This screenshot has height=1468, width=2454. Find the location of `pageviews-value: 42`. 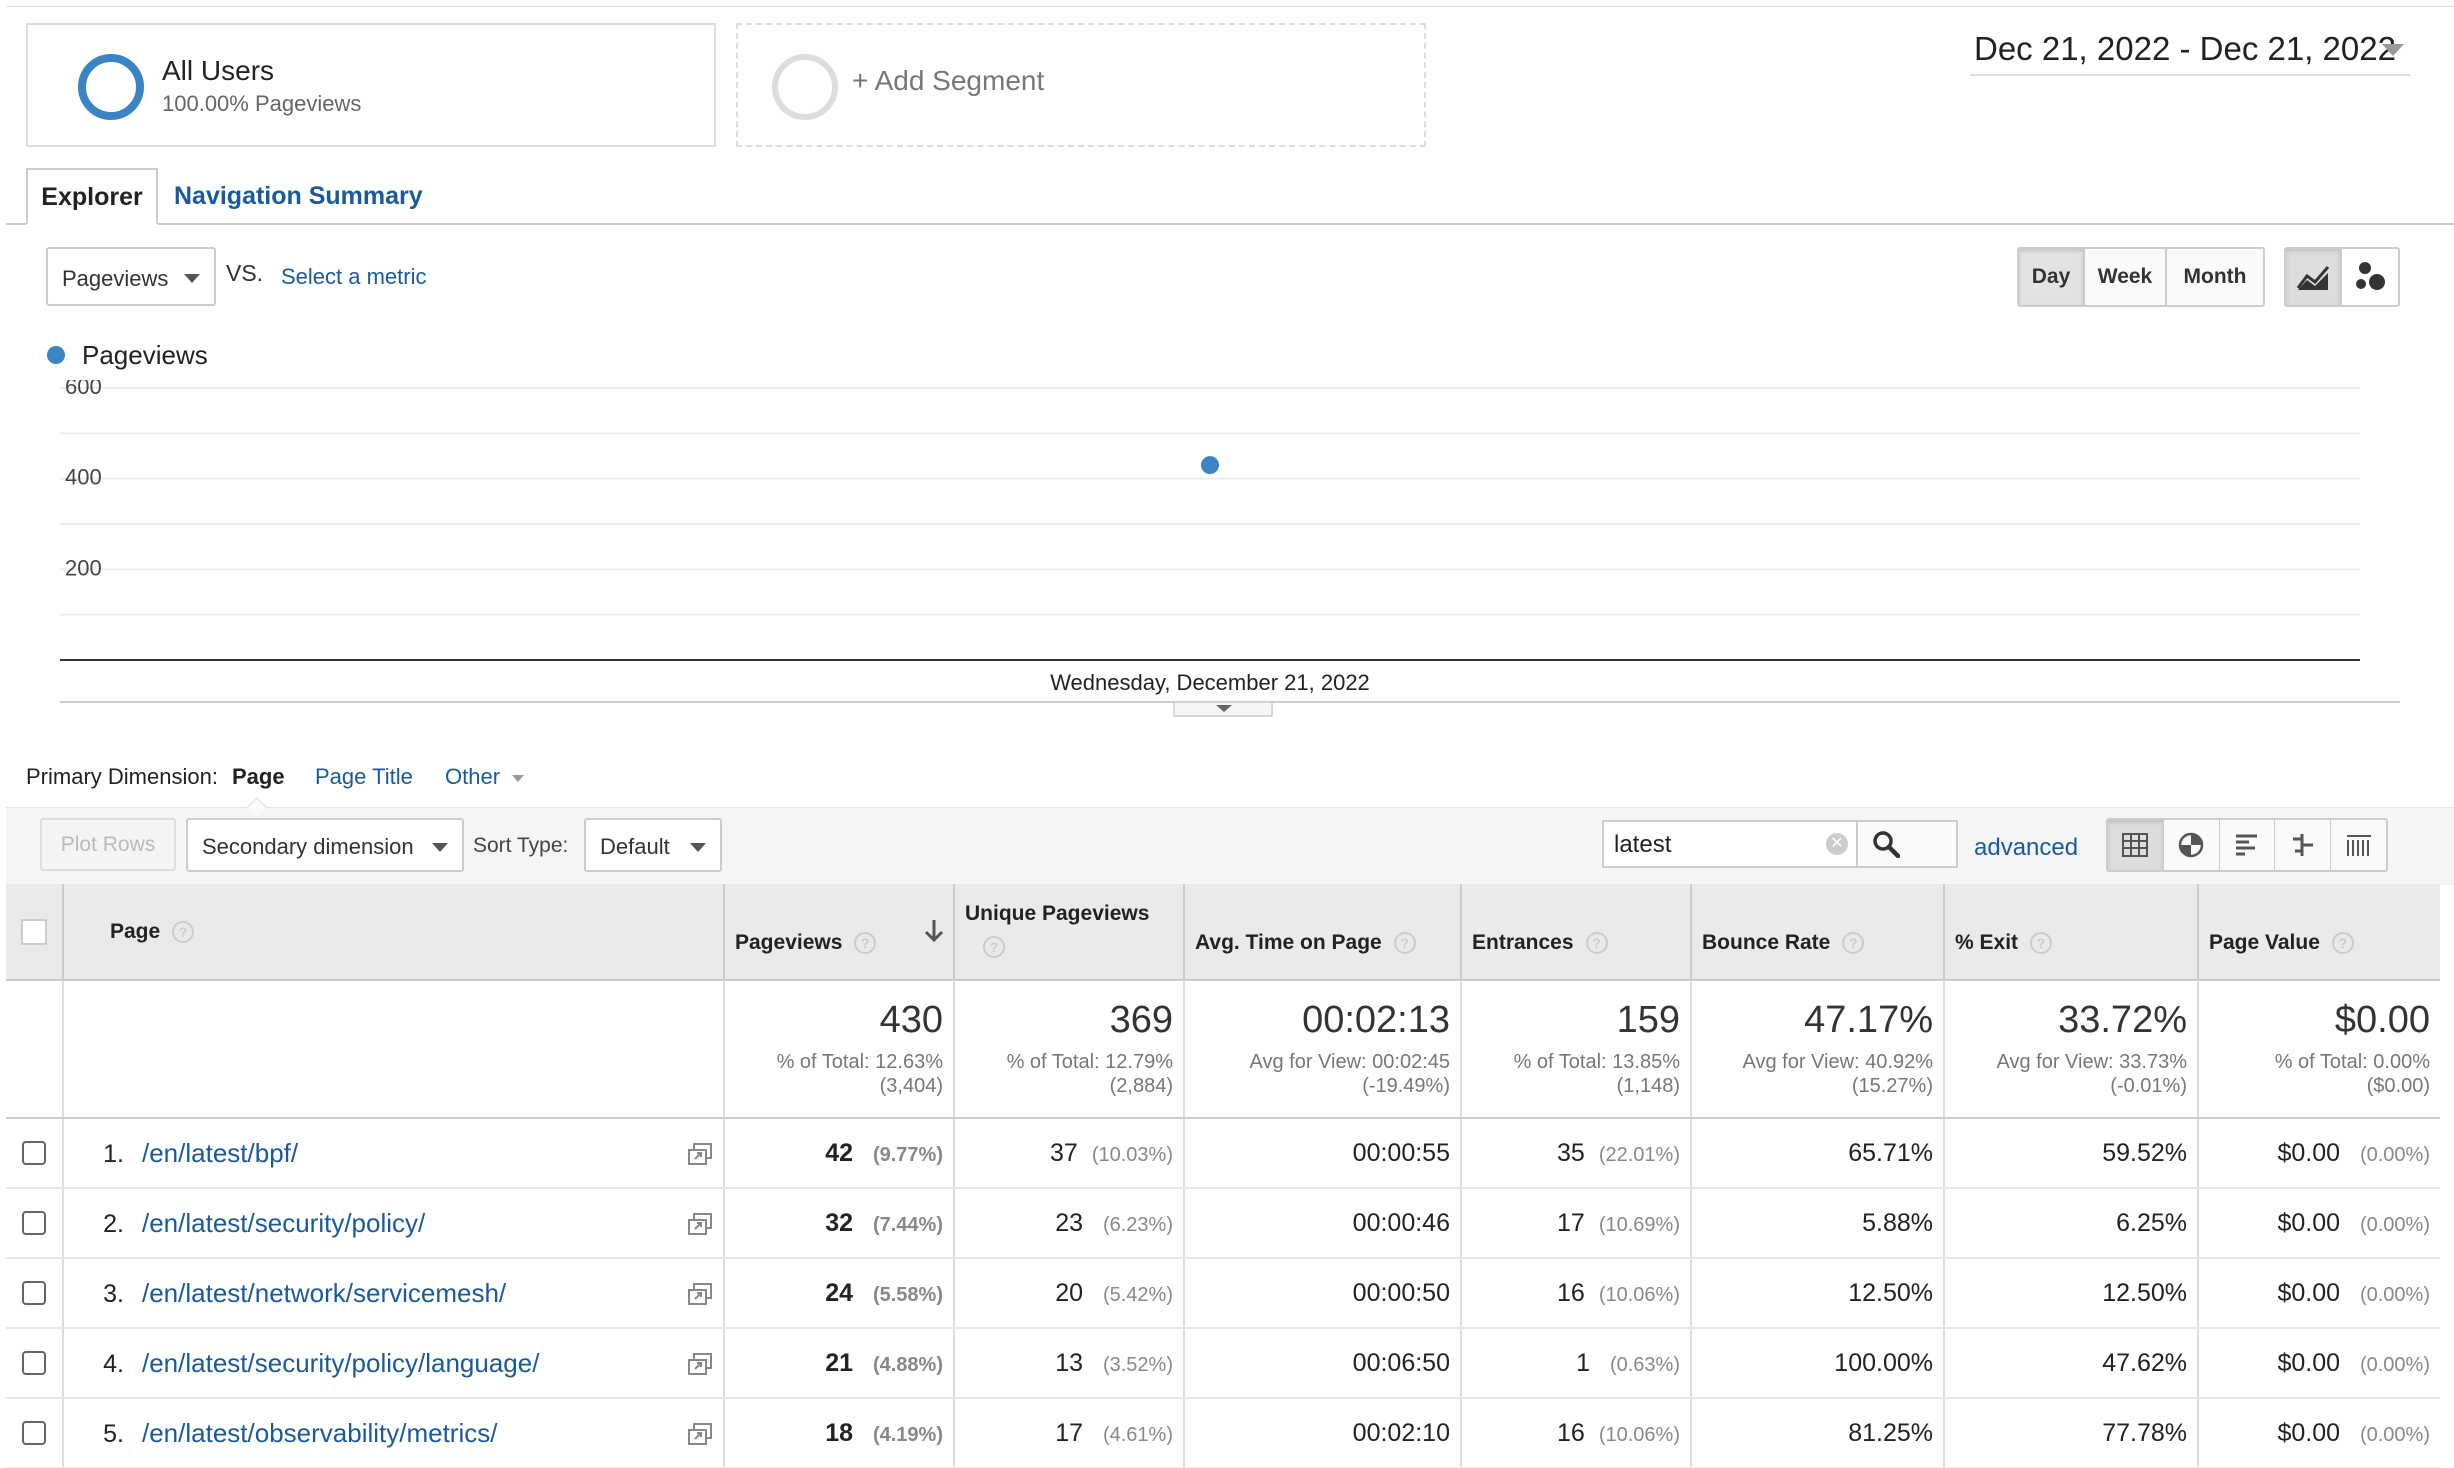

pageviews-value: 42 is located at coordinates (839, 1152).